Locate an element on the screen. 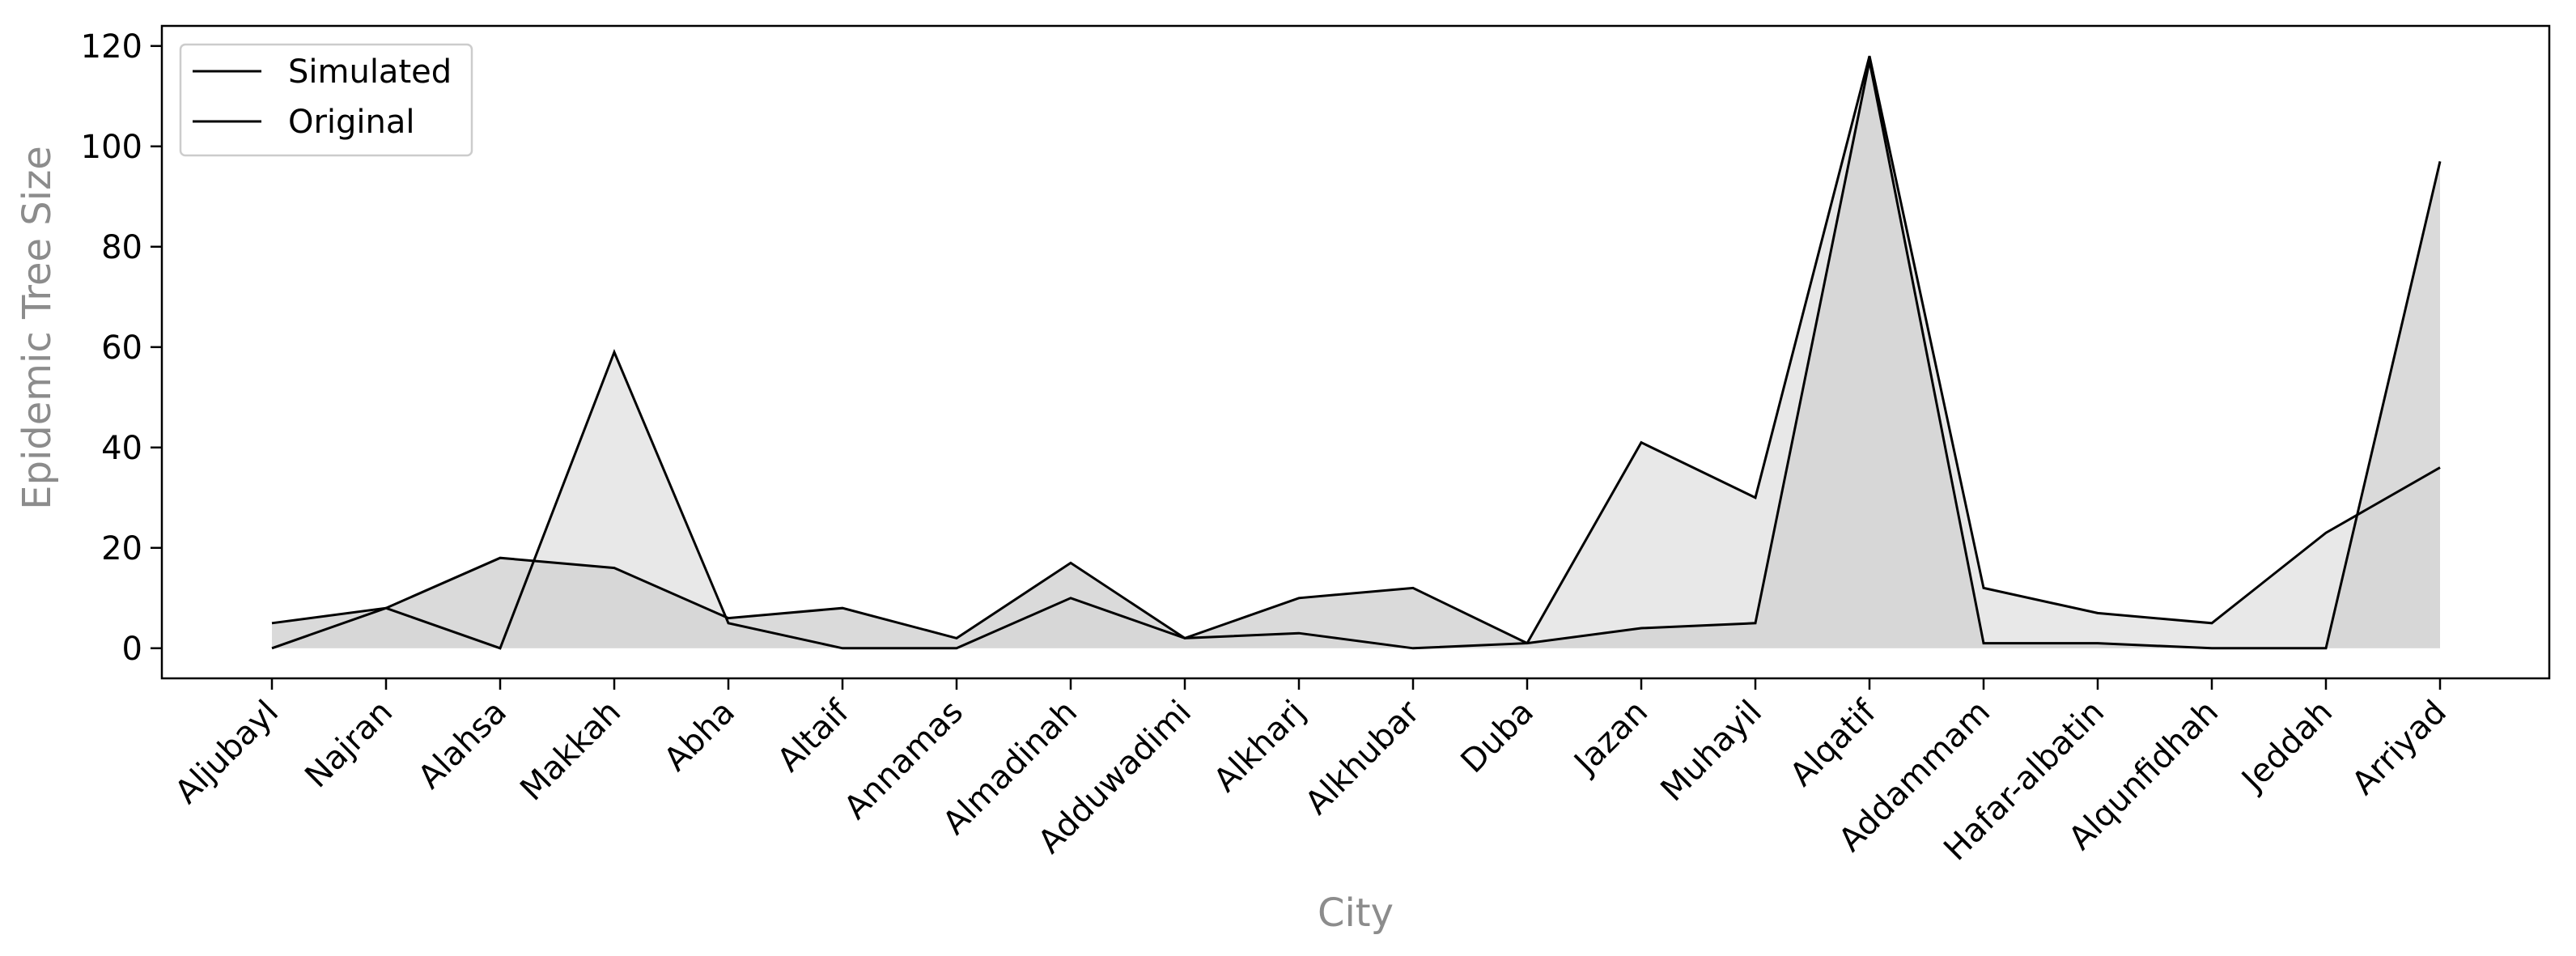 Image resolution: width=2576 pixels, height=956 pixels. x-tick-label-jazan: Jazan is located at coordinates (1610, 738).